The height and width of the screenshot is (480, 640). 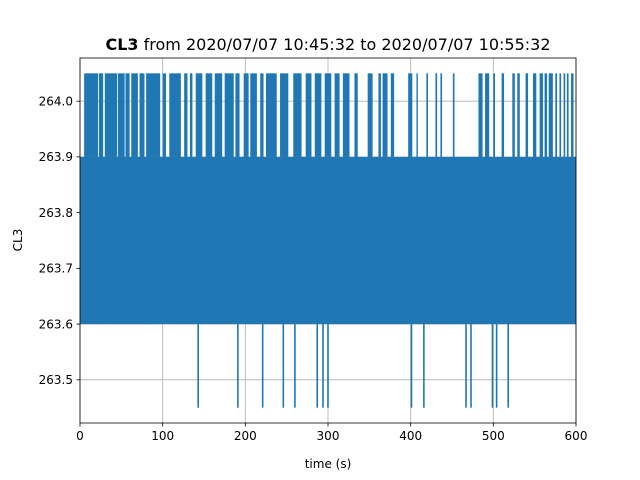 I want to click on x-tick-label-4: 400, so click(x=410, y=436).